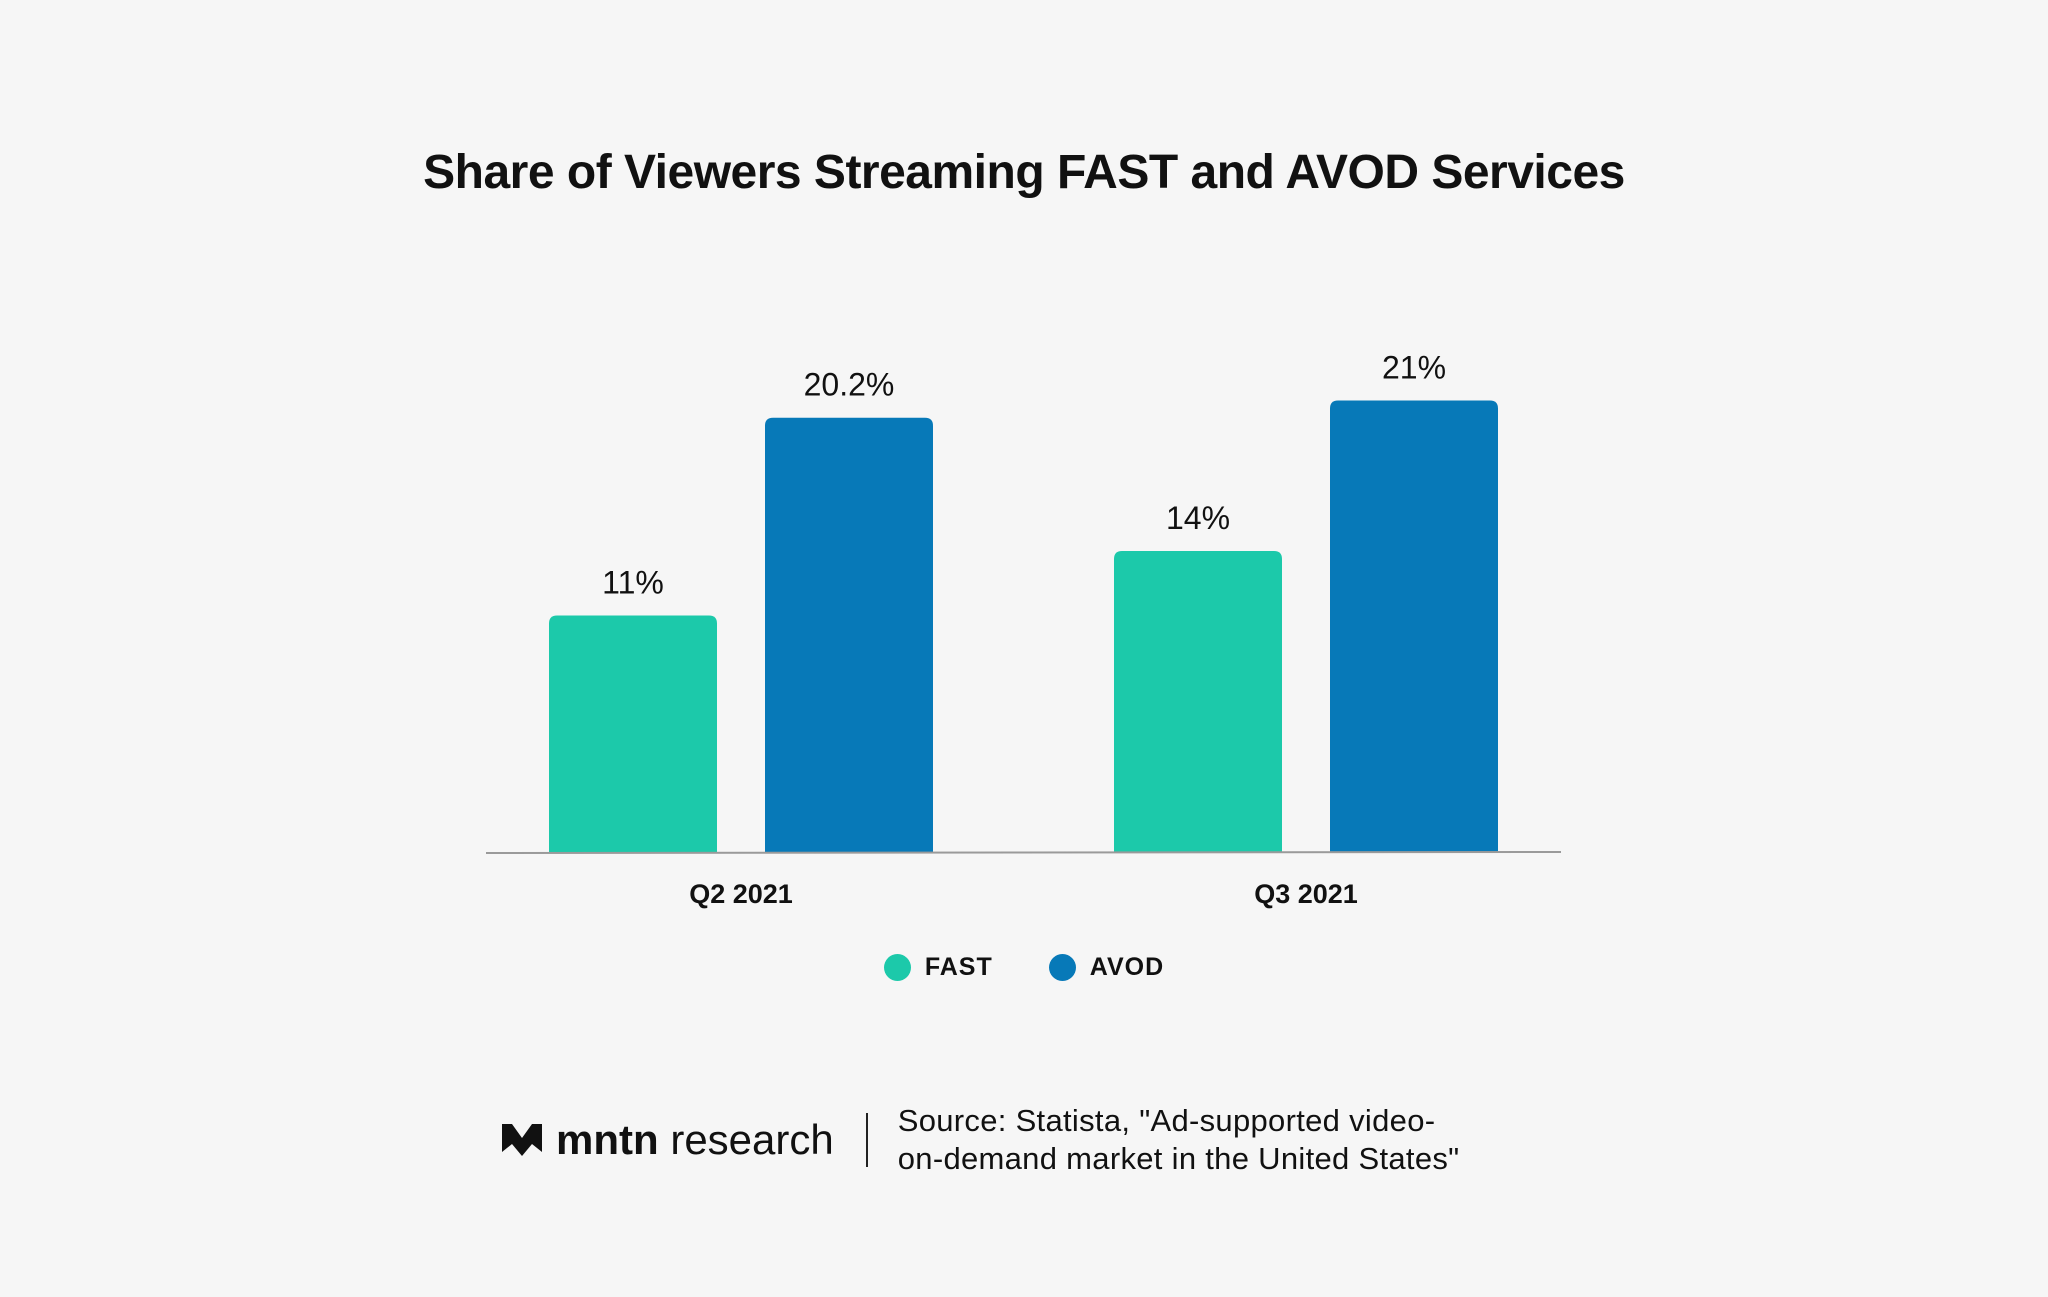  What do you see at coordinates (1178, 1158) in the screenshot?
I see `source-line: on-demand market in the United States"` at bounding box center [1178, 1158].